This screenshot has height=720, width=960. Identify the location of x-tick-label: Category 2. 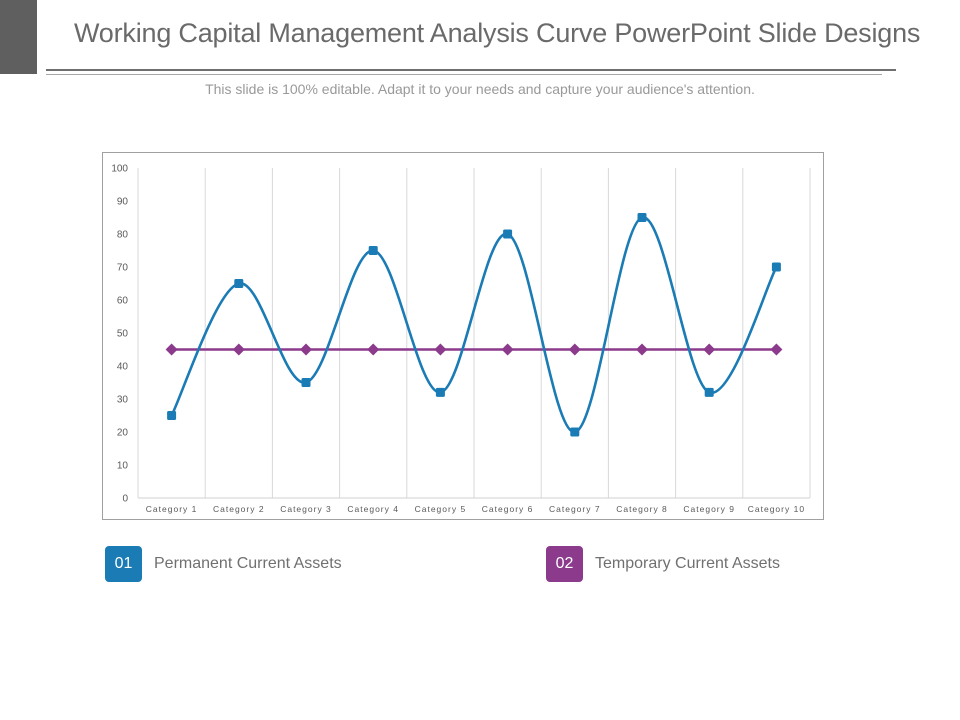
(239, 509).